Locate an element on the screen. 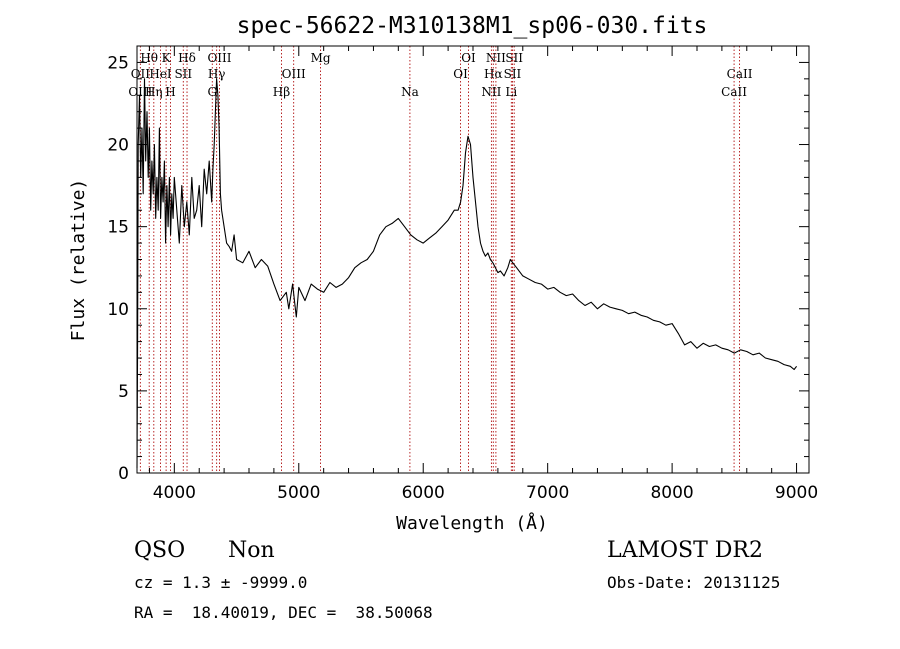 The width and height of the screenshot is (900, 649). y-tick-label: 10 is located at coordinates (118, 310).